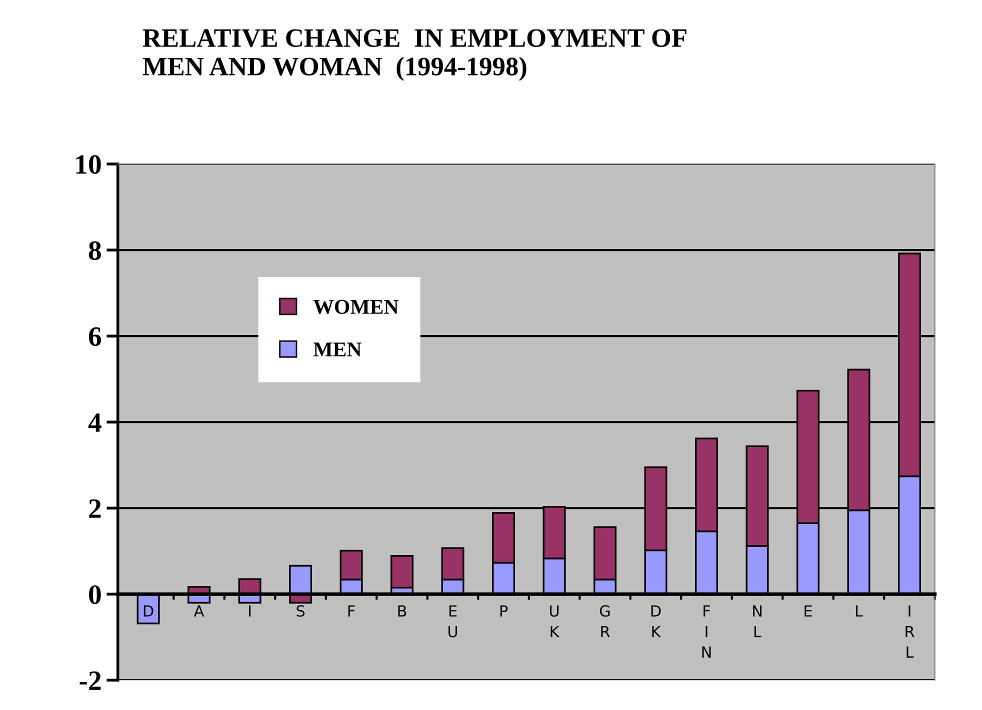  What do you see at coordinates (250, 611) in the screenshot?
I see `x-tick-label: I` at bounding box center [250, 611].